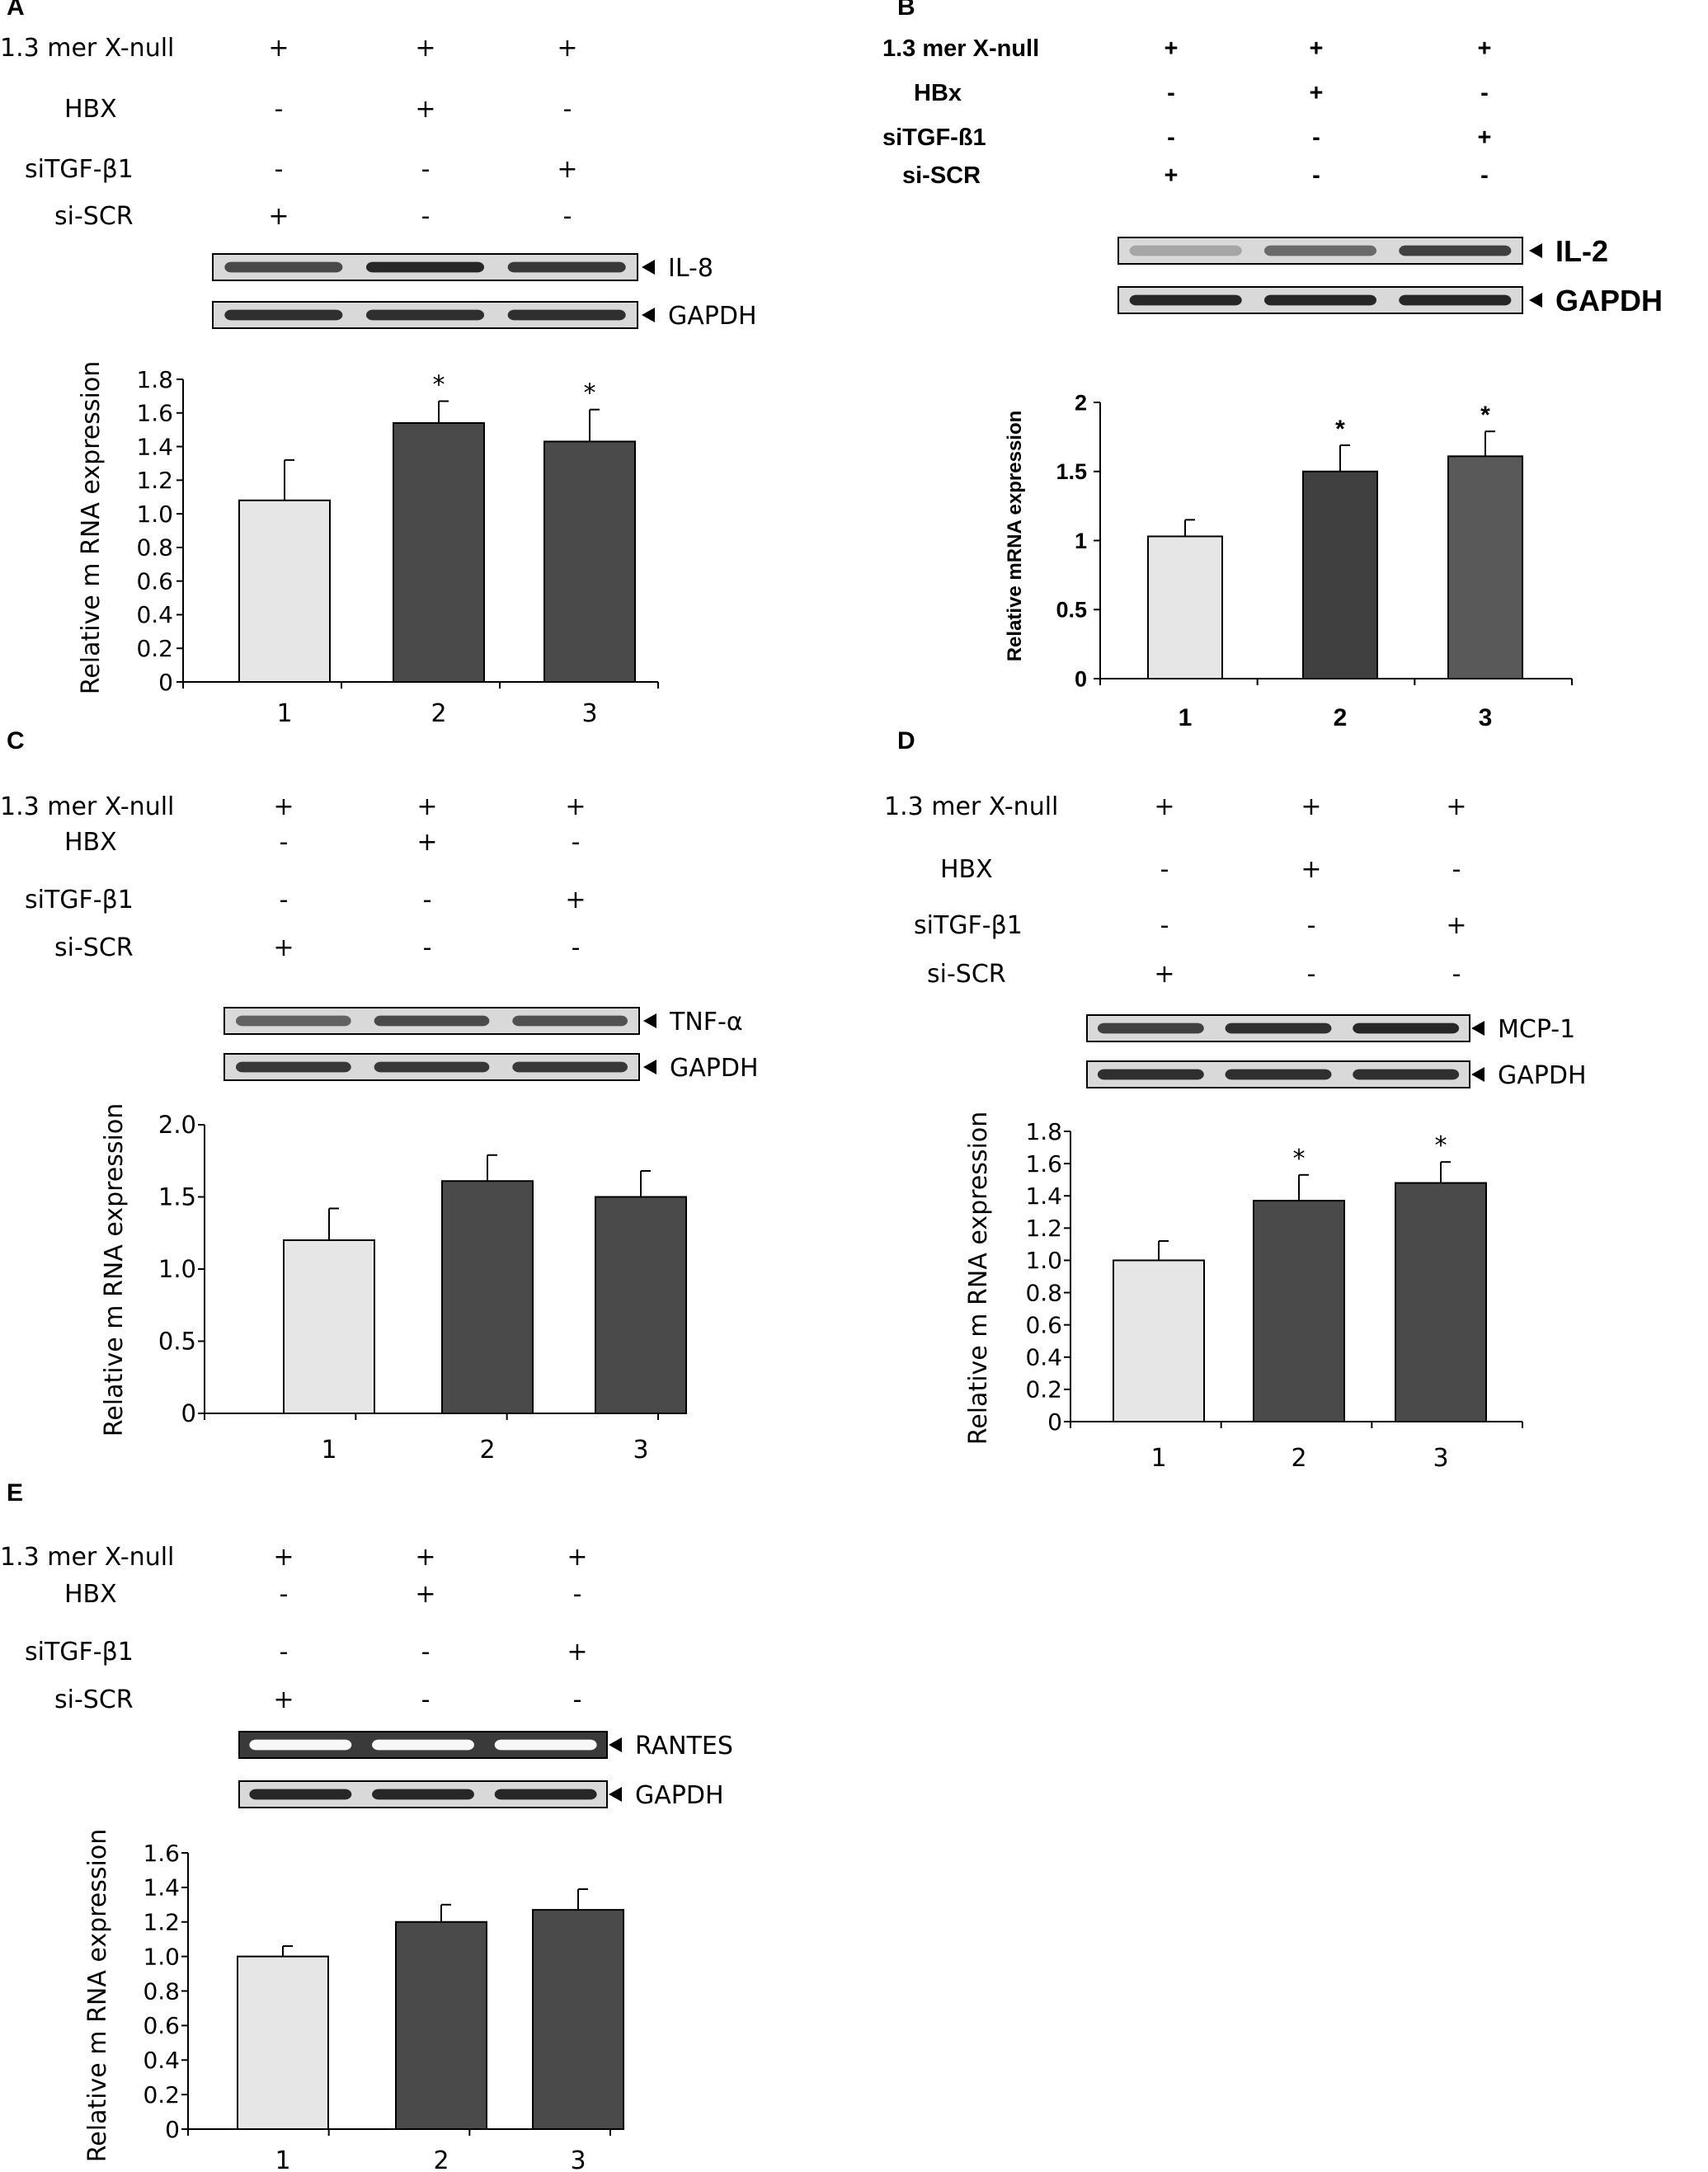  Describe the element at coordinates (177, 1125) in the screenshot. I see `y-tick-label: 2.0` at that location.